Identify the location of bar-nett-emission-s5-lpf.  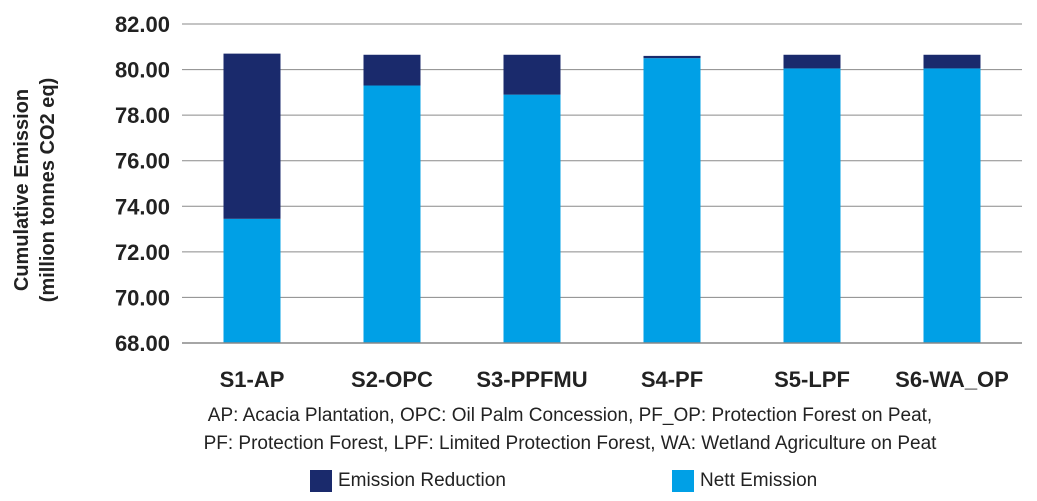
(812, 206).